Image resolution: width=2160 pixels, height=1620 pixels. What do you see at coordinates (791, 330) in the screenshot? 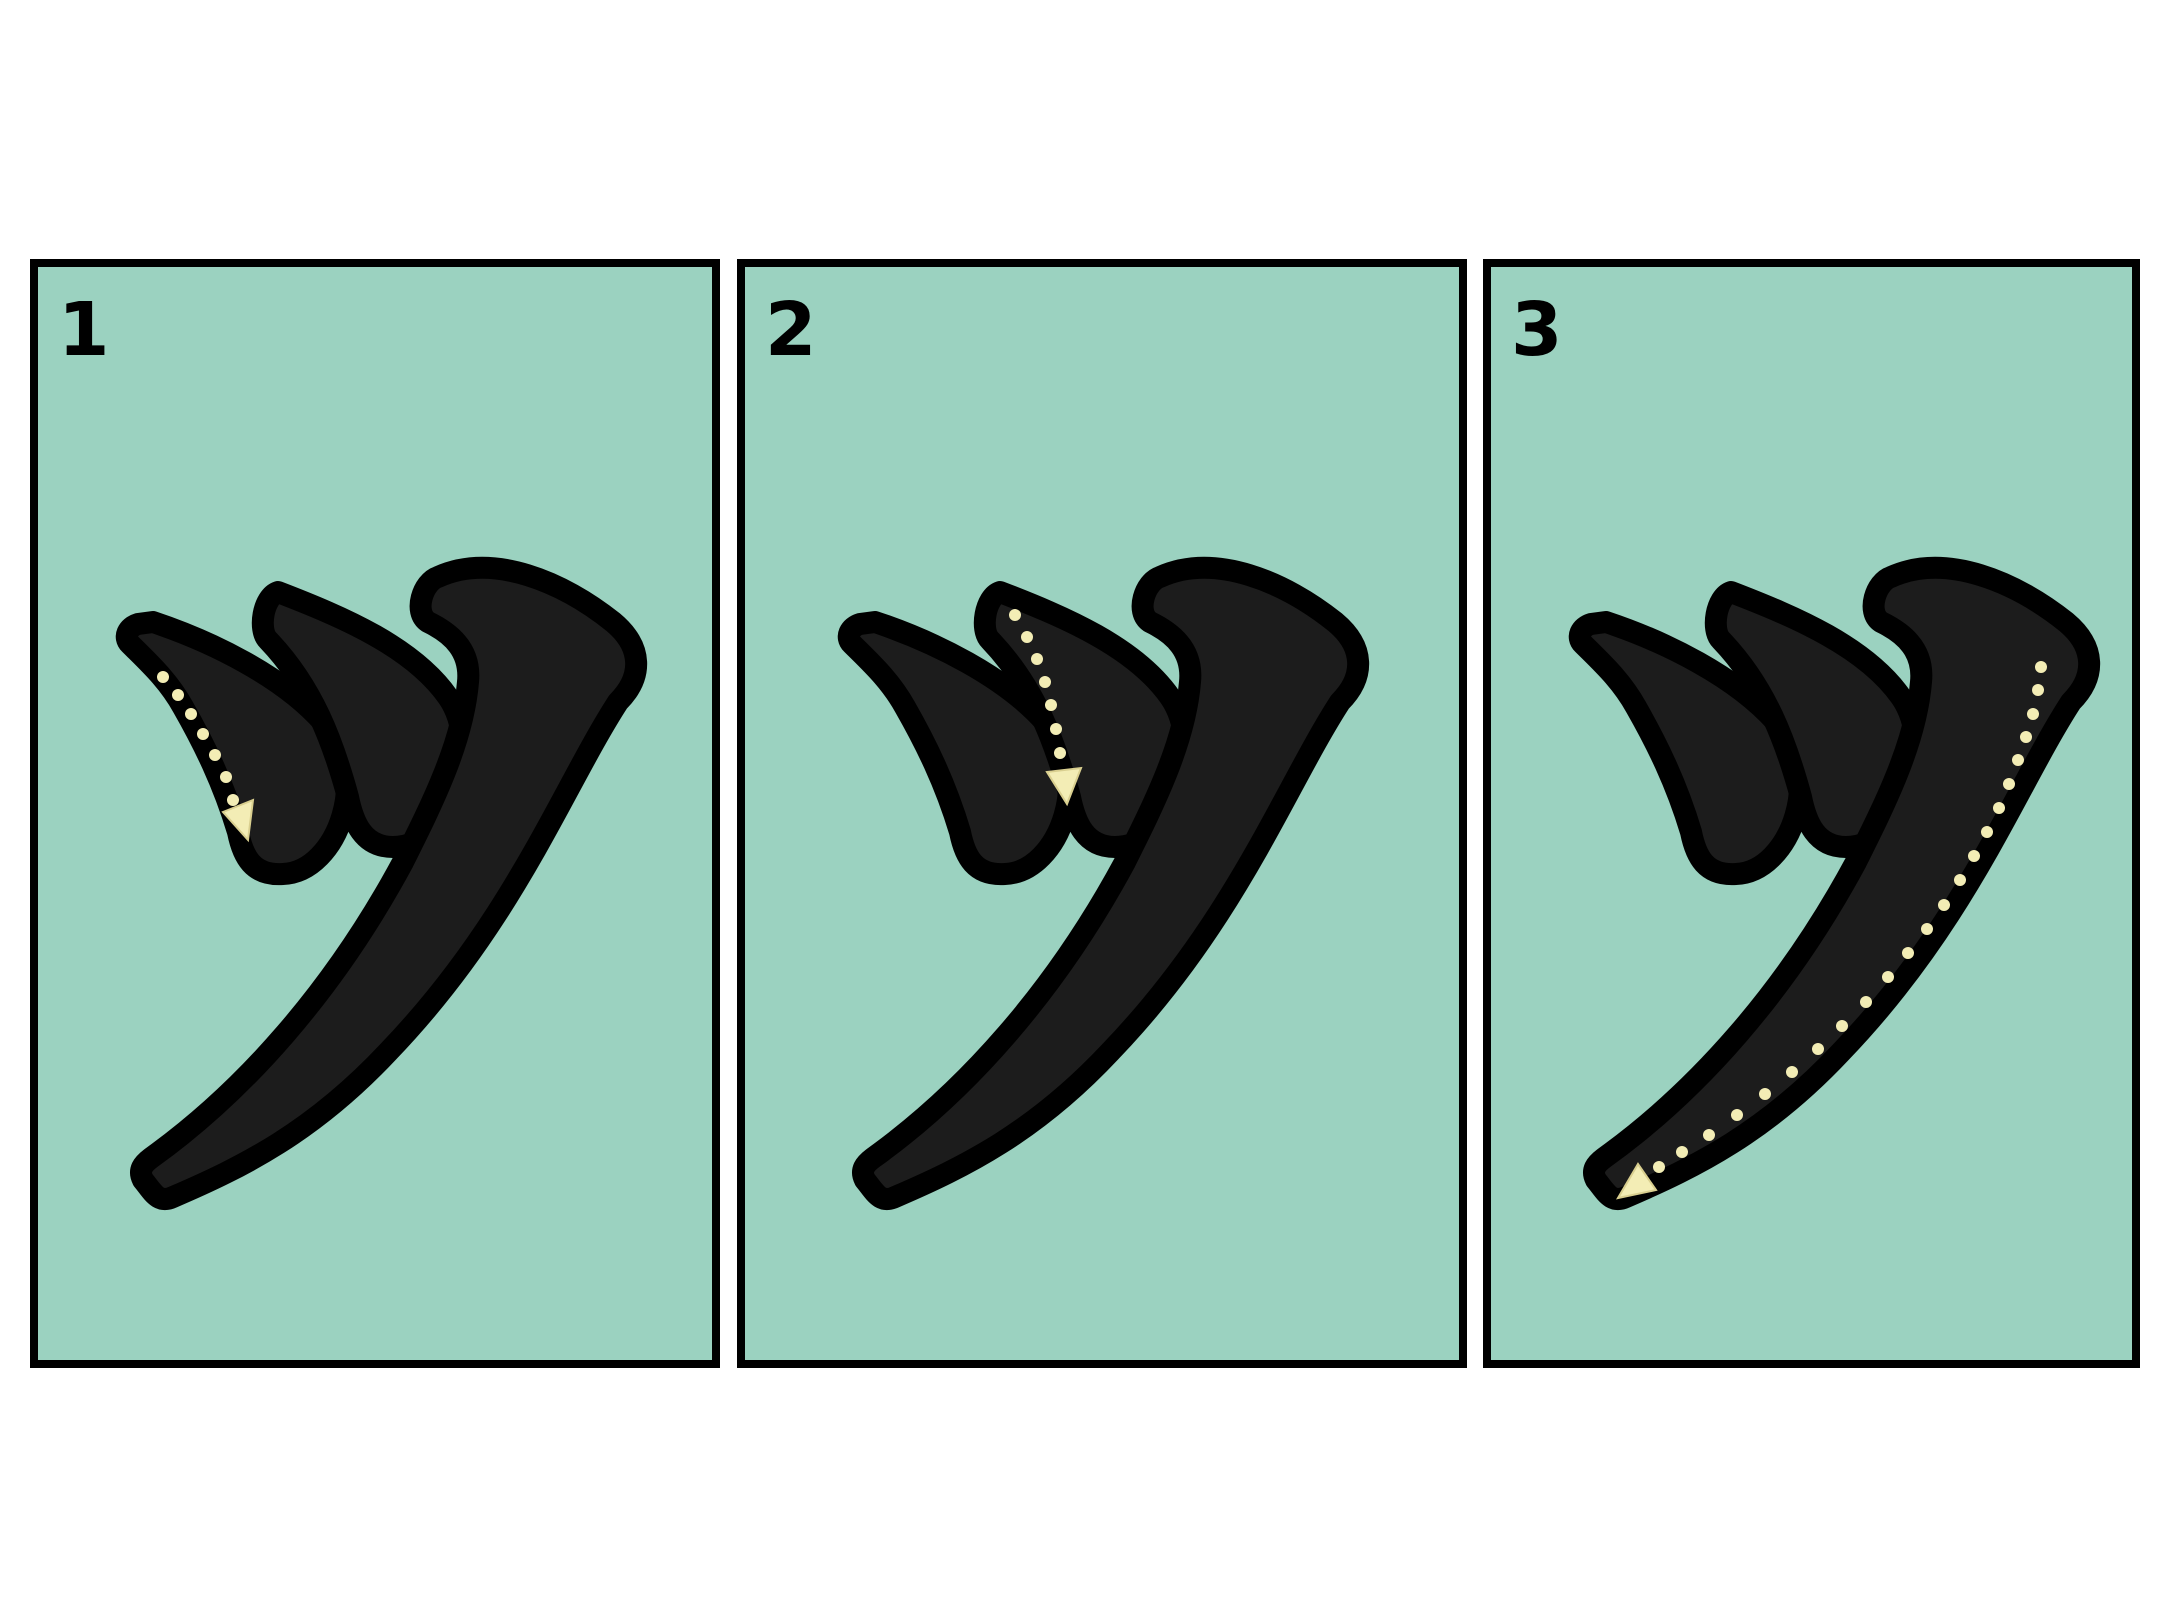
I see `step-number: 2` at bounding box center [791, 330].